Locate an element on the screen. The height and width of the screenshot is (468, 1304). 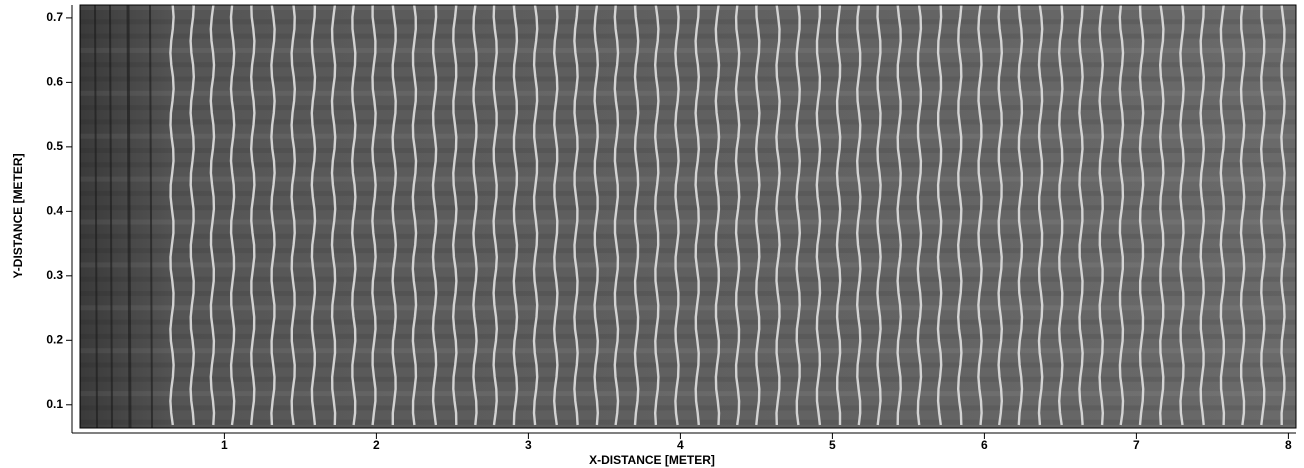
y-tick-label: 0.6 is located at coordinates (54, 82).